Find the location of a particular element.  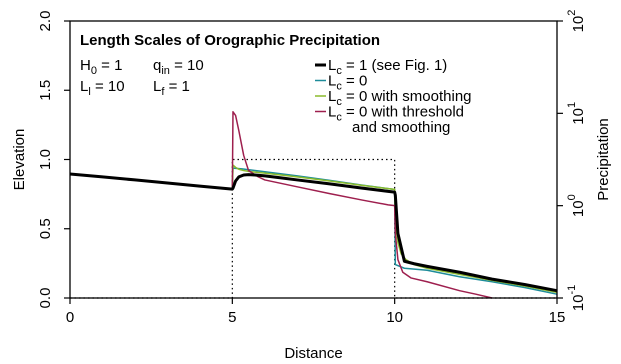

x-axis-label: Distance is located at coordinates (313, 353).